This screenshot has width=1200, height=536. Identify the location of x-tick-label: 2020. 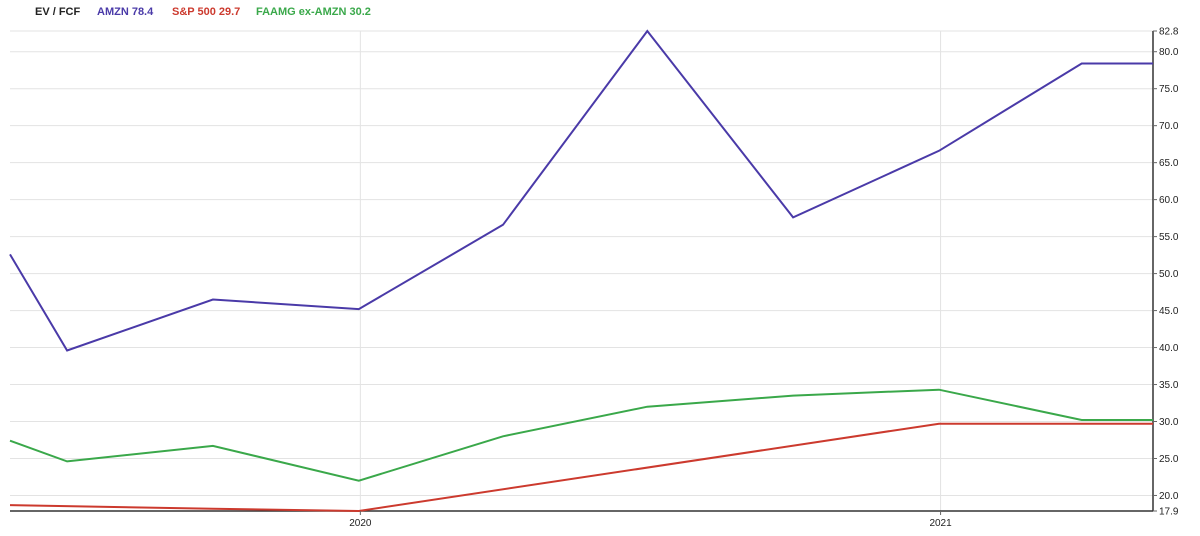
(360, 523).